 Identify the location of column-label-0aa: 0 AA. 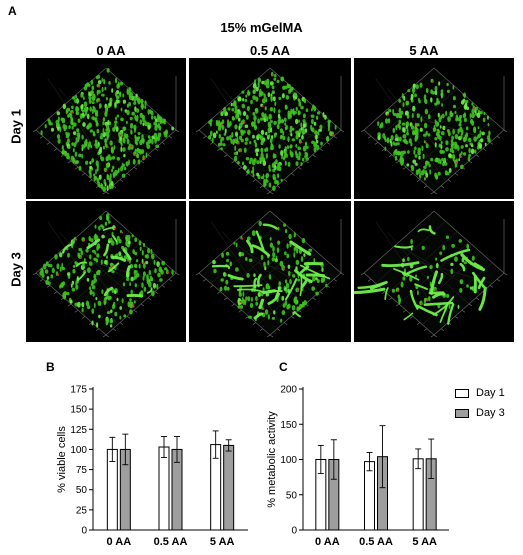
(111, 50).